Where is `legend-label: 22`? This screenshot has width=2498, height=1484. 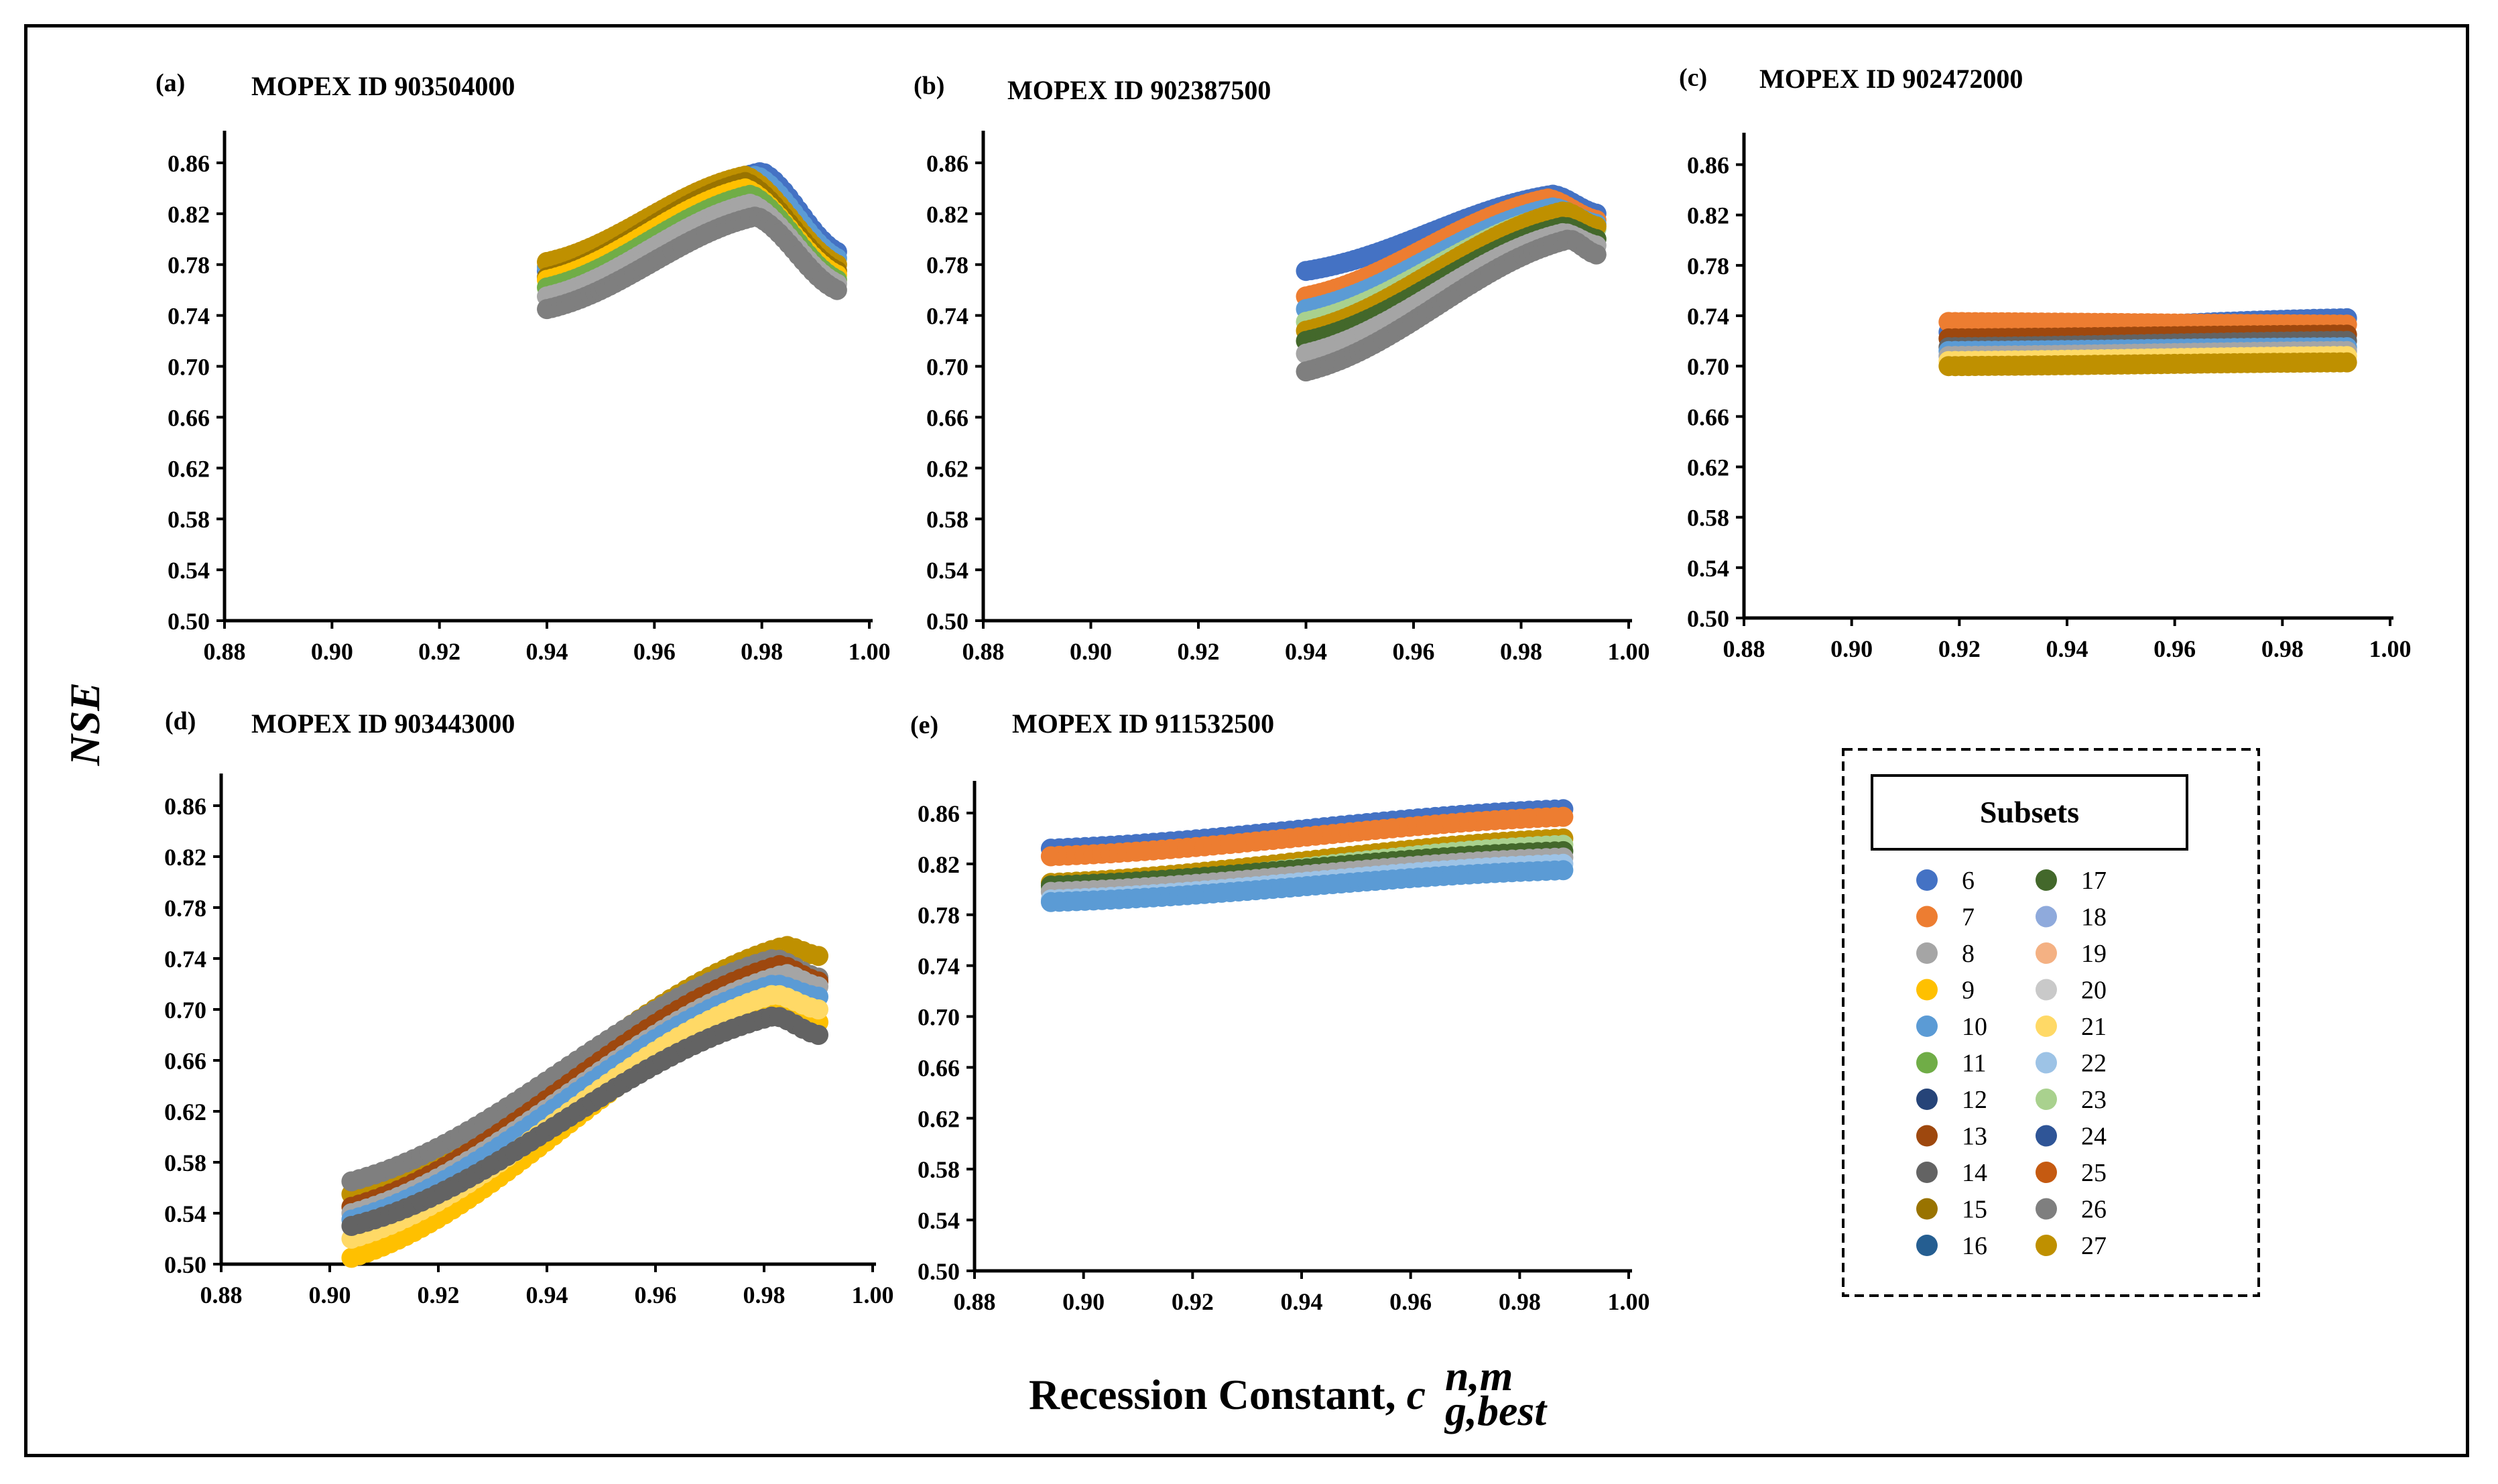 legend-label: 22 is located at coordinates (2094, 1064).